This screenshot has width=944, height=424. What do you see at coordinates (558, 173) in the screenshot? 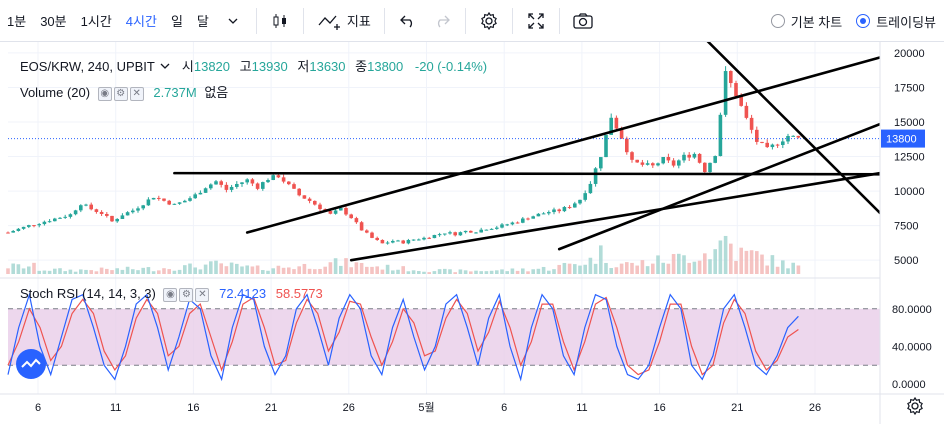
I see `drawn-trendline` at bounding box center [558, 173].